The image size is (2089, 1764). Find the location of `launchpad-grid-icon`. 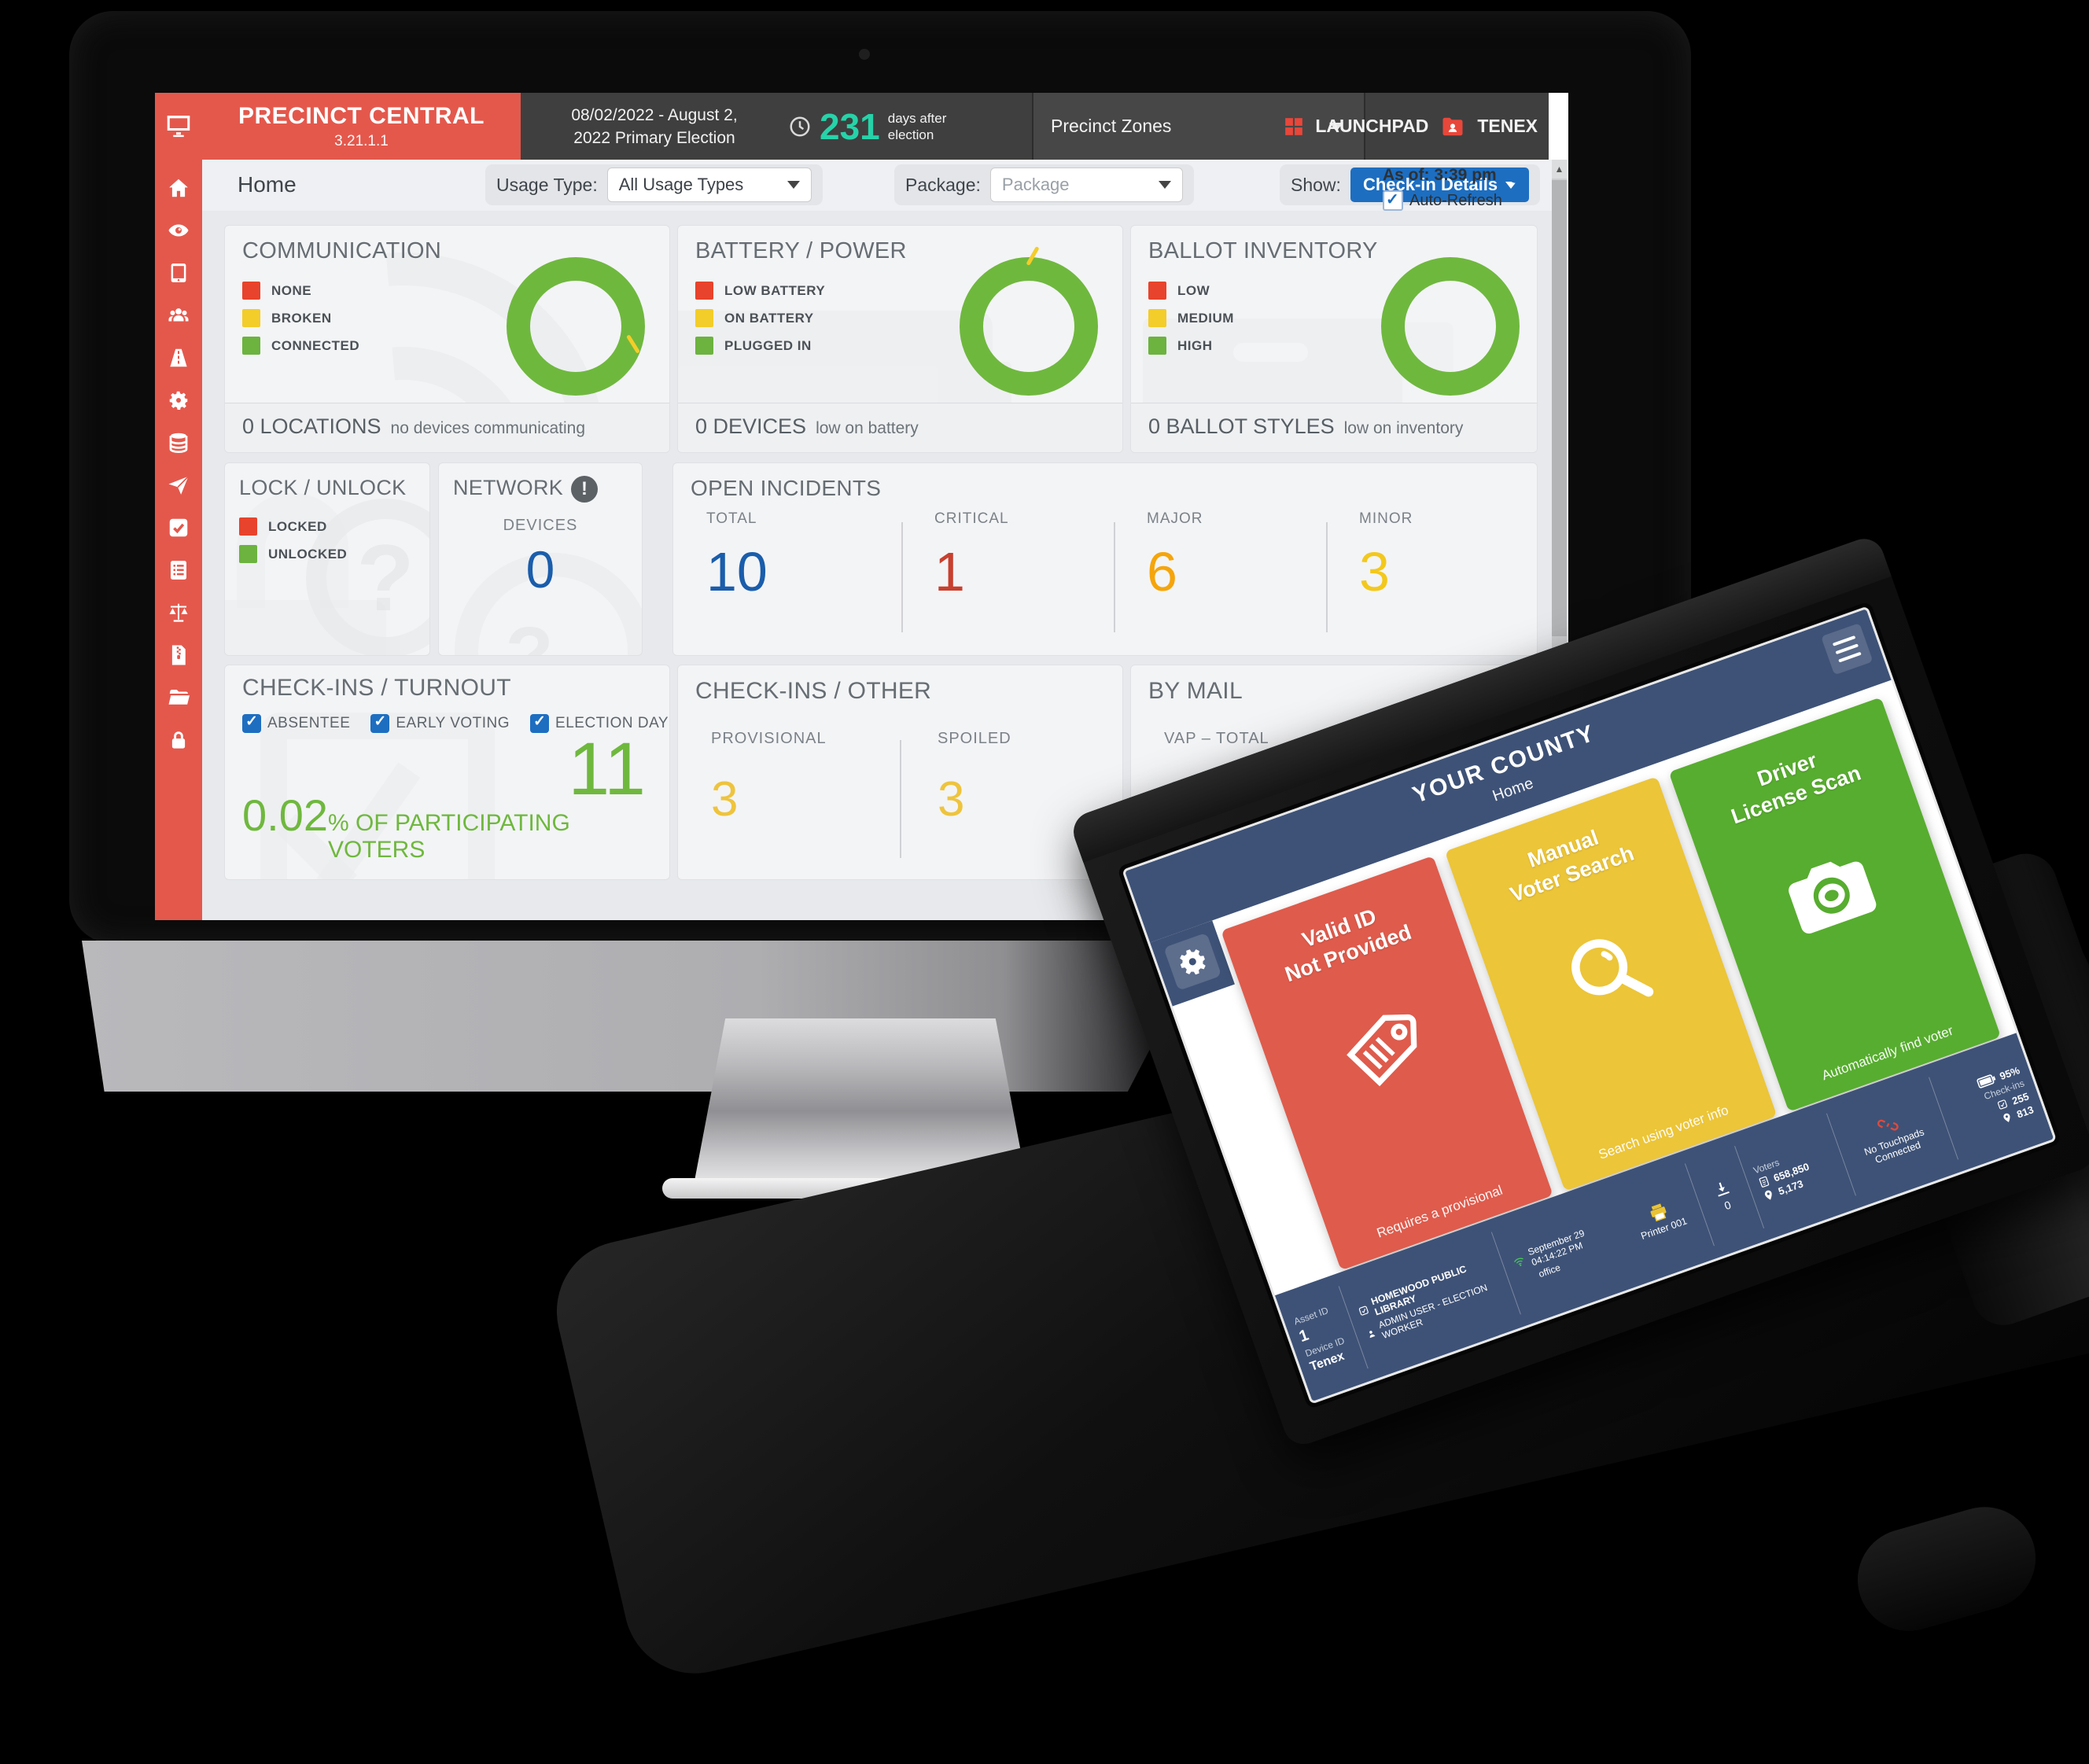

launchpad-grid-icon is located at coordinates (1294, 126).